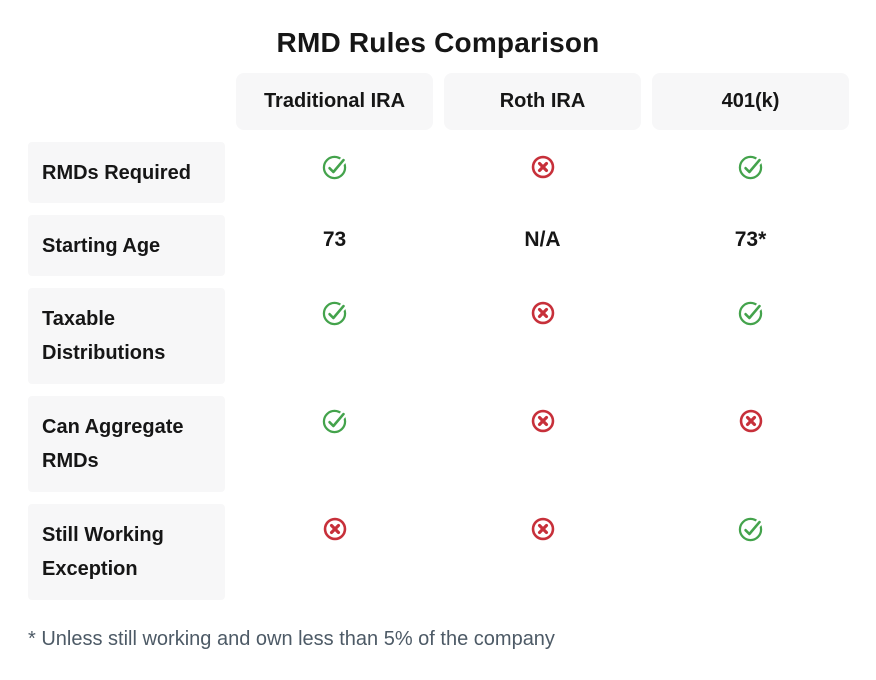 The image size is (876, 680). What do you see at coordinates (750, 239) in the screenshot?
I see `cell-value-text: 73*` at bounding box center [750, 239].